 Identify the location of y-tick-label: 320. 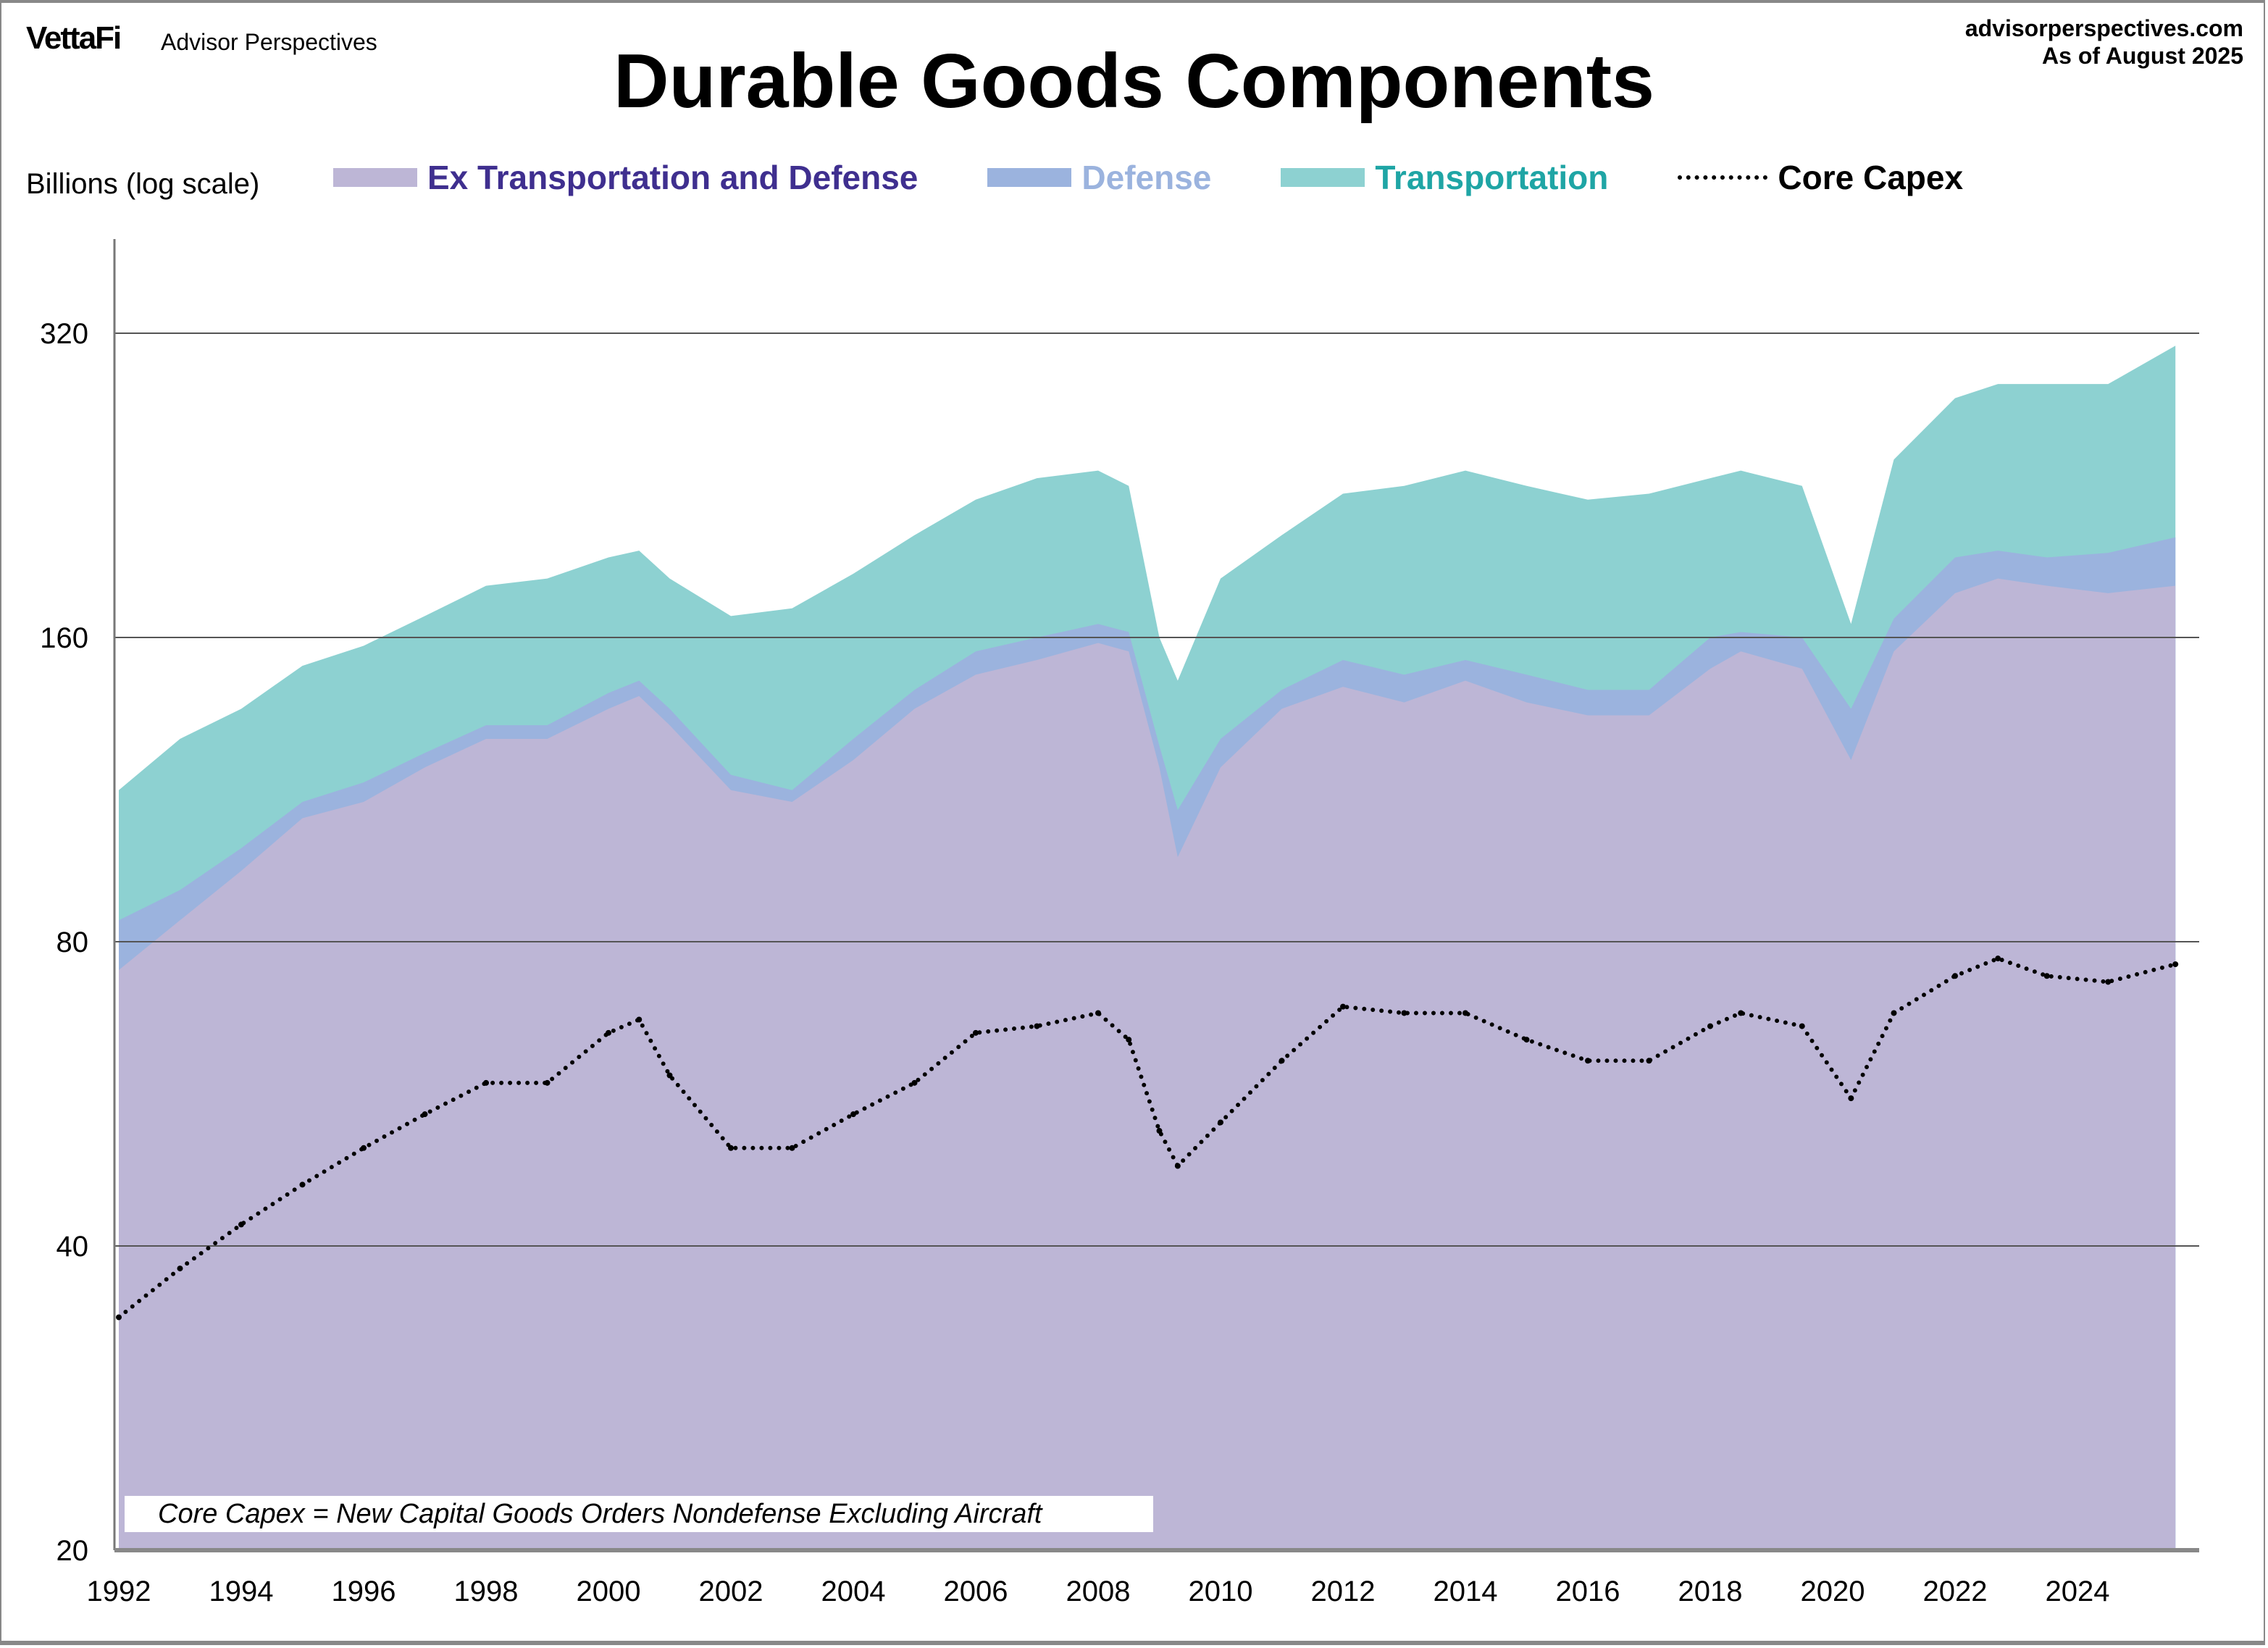
(64, 334).